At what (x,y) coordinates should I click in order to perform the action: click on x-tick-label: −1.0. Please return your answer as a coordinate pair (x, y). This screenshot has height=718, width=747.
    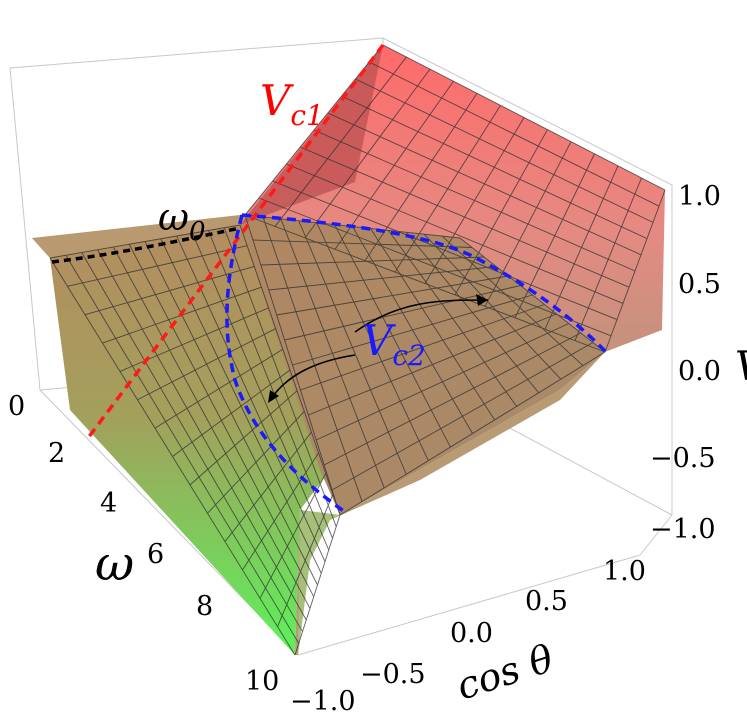
    Looking at the image, I should click on (323, 701).